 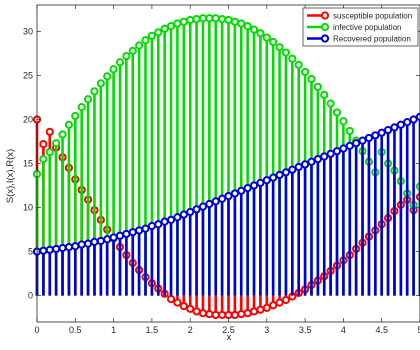 I want to click on y-tick-label: 5, so click(x=30, y=252).